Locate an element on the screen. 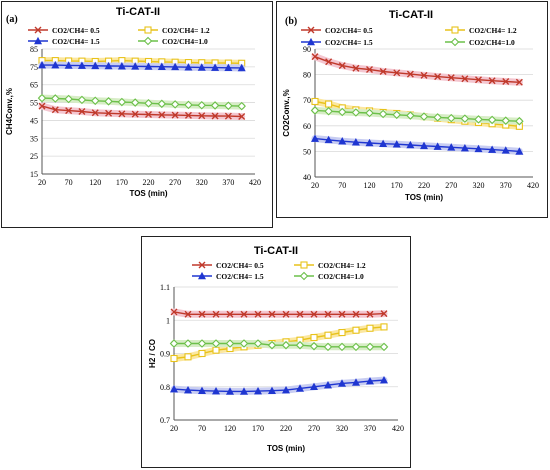  y-tick-label: 70 is located at coordinates (307, 100).